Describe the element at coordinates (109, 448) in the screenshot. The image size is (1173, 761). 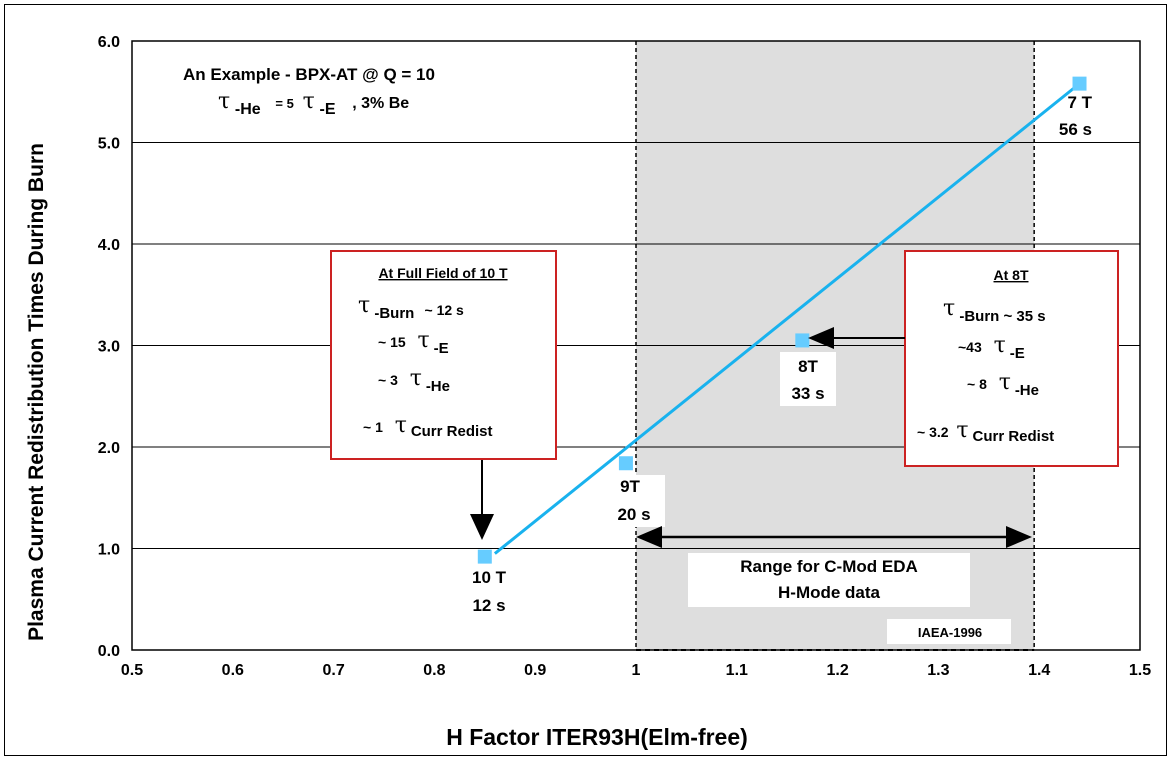
I see `y-tick-label: 2.0` at that location.